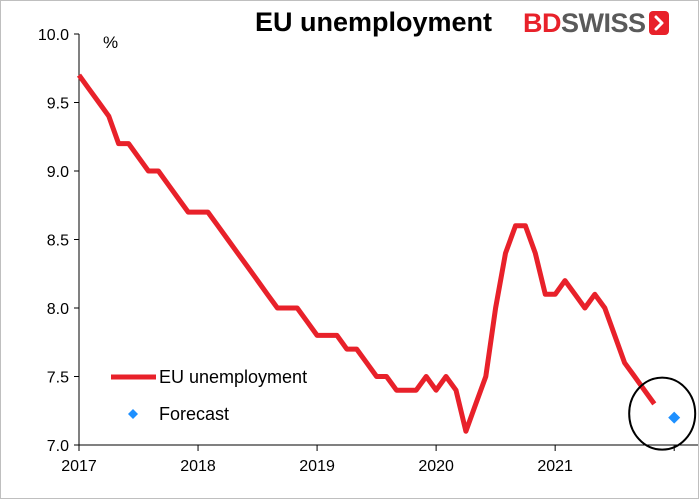  I want to click on bdswiss-logo-icon, so click(658, 23).